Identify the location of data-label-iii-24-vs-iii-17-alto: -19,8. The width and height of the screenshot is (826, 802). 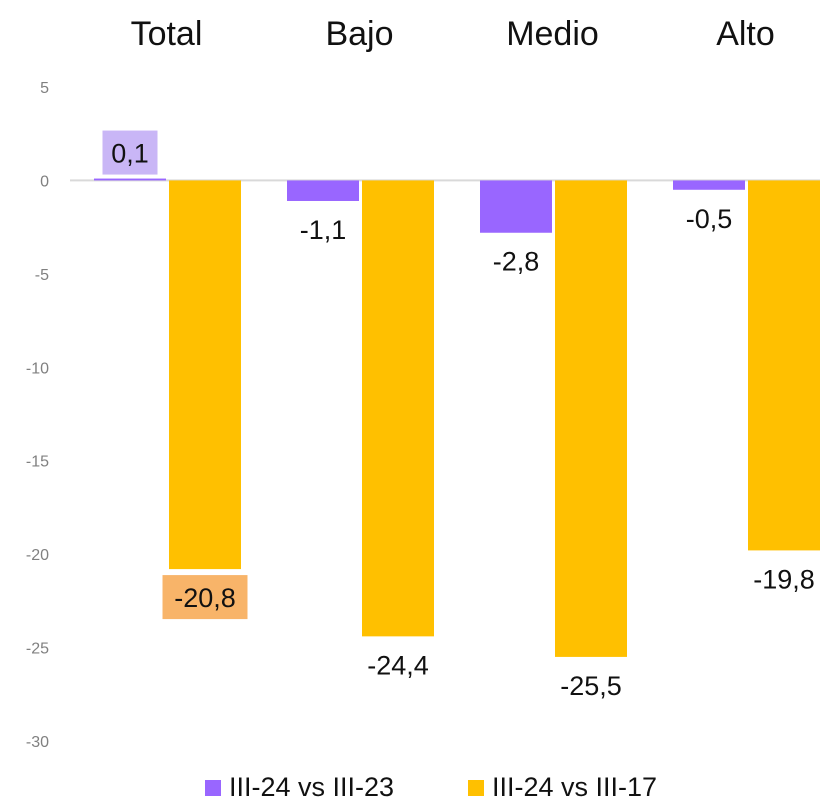
(784, 579).